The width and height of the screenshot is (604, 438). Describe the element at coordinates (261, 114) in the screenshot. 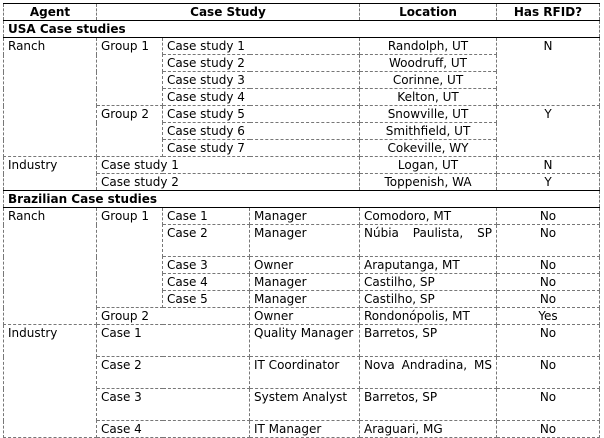

I see `case-cell: Case study 5` at that location.